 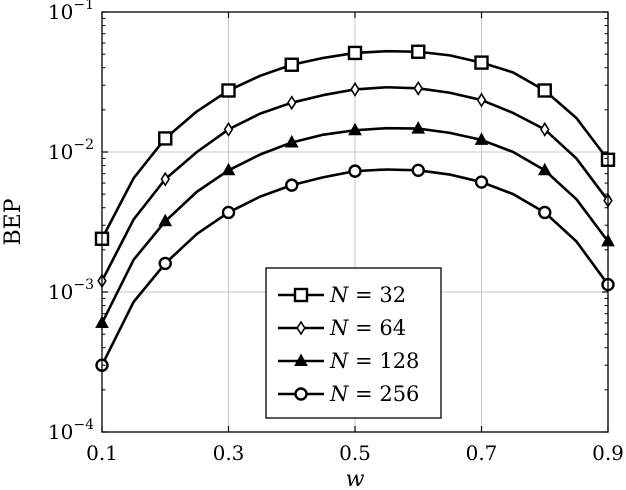 I want to click on y-tick-exponent: −4, so click(x=83, y=425).